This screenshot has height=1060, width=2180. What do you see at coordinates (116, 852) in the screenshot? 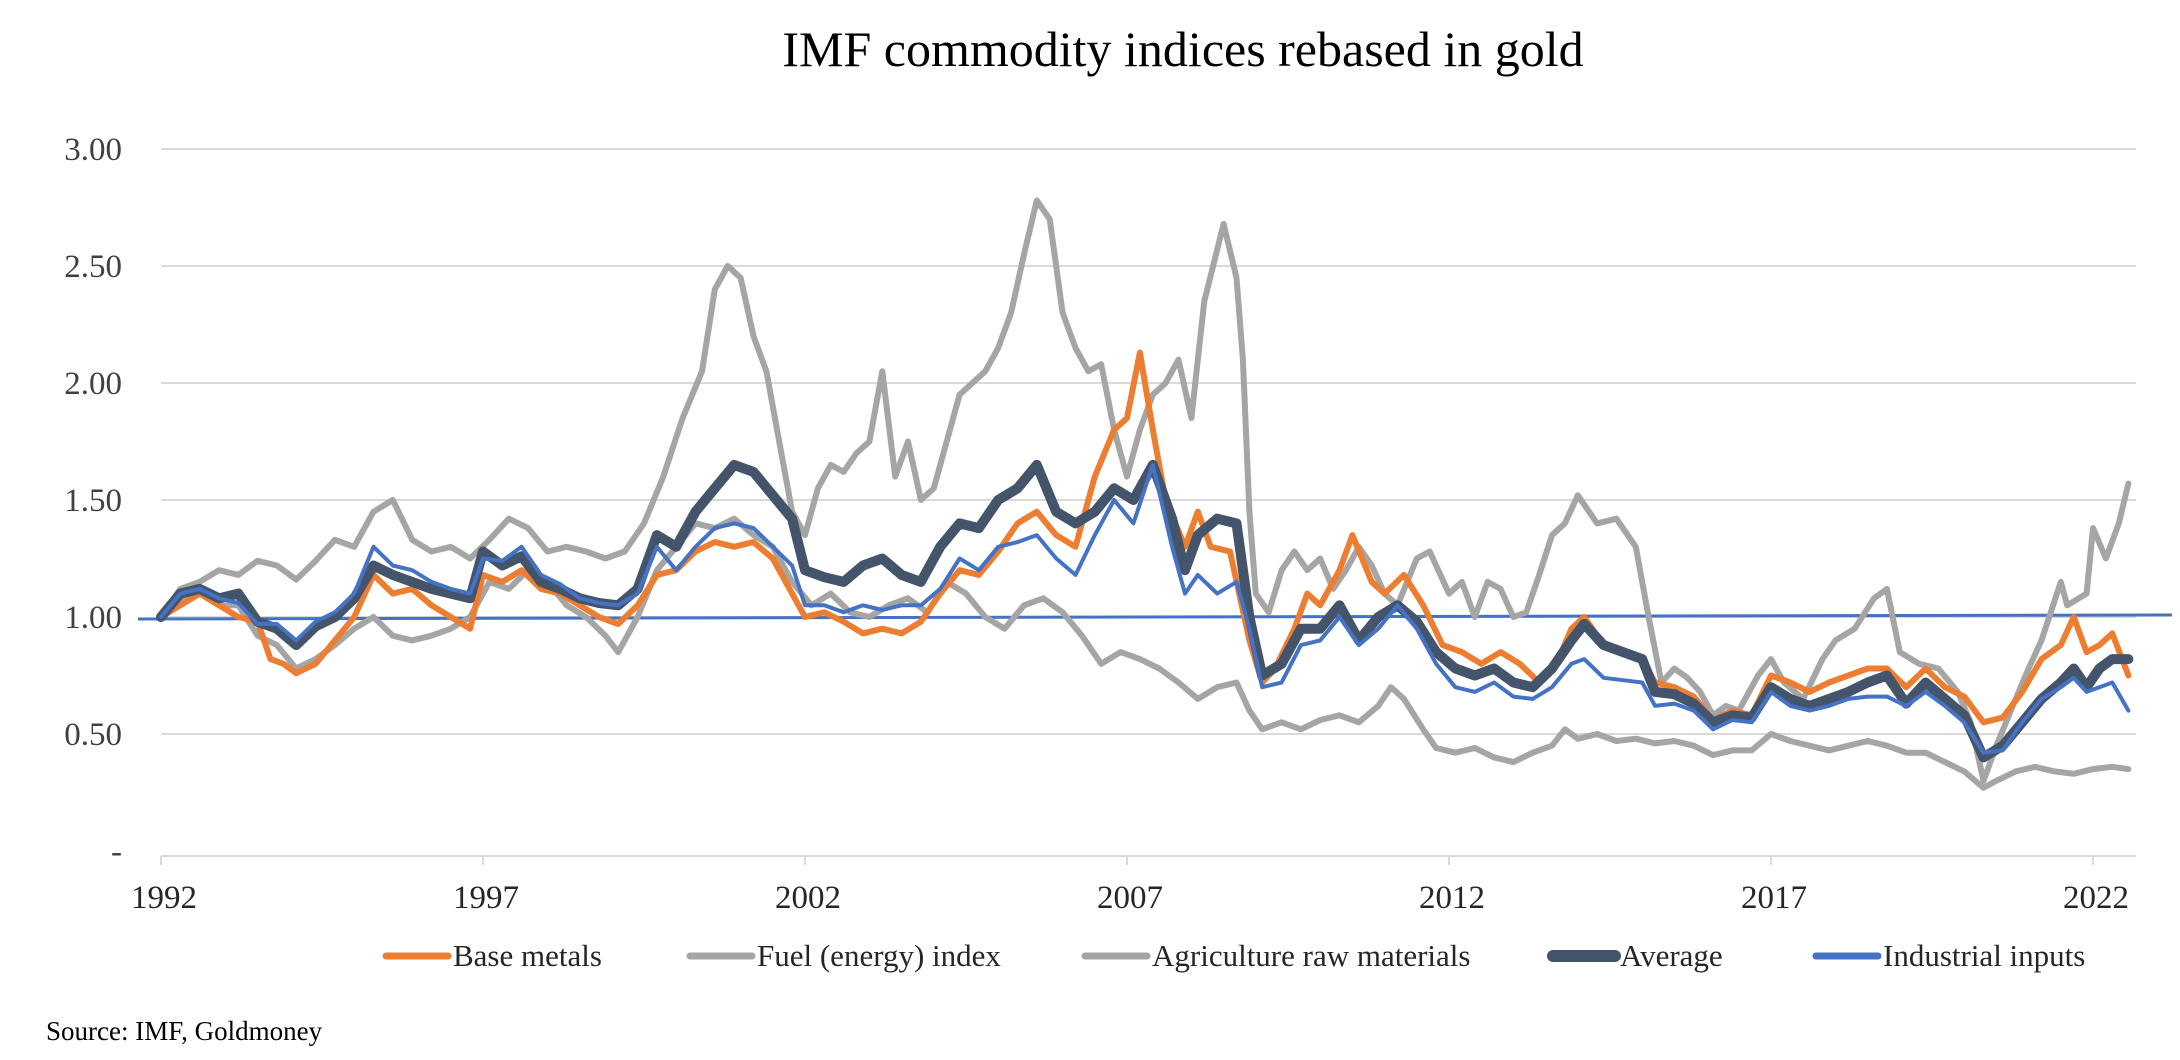
I see `y-tick-label: -` at bounding box center [116, 852].